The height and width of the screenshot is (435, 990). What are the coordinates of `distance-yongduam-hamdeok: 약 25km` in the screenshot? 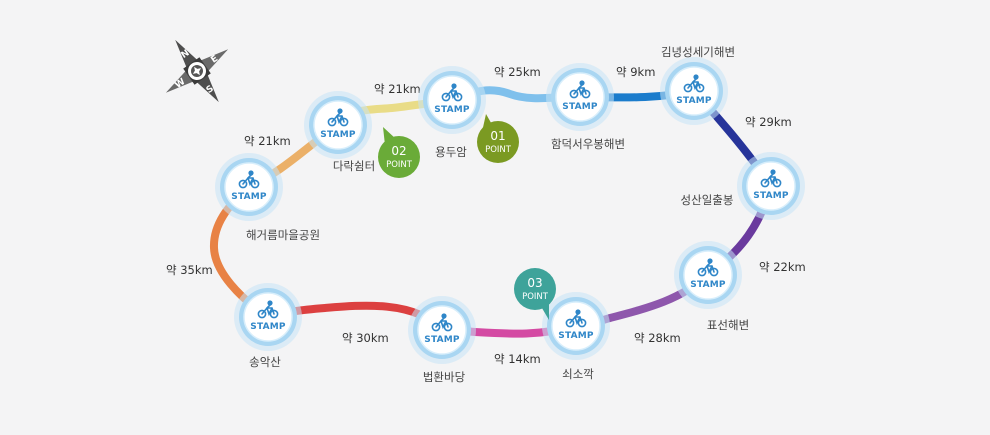 It's located at (517, 72).